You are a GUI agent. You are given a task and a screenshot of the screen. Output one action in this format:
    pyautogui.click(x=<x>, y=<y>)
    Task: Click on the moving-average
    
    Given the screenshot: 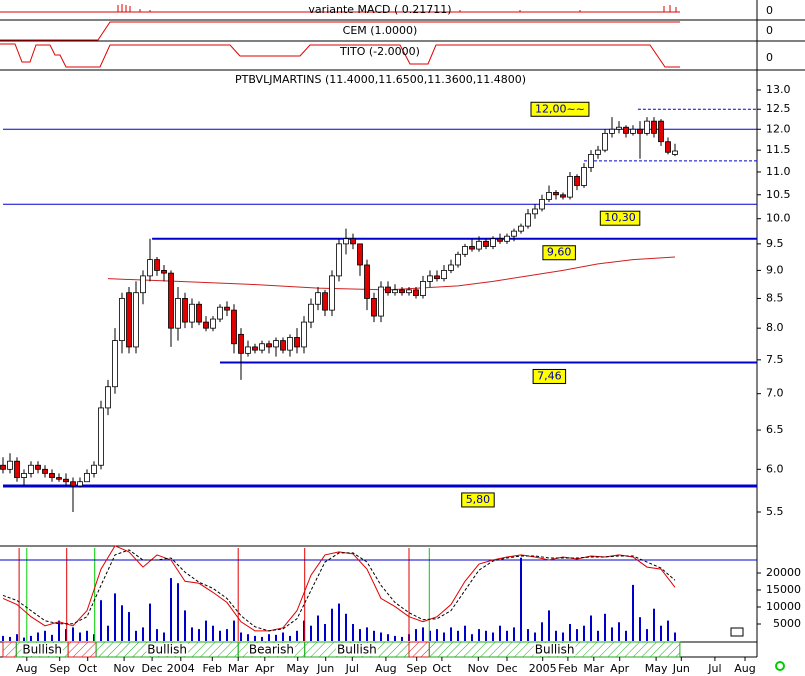 What is the action you would take?
    pyautogui.click(x=391, y=273)
    